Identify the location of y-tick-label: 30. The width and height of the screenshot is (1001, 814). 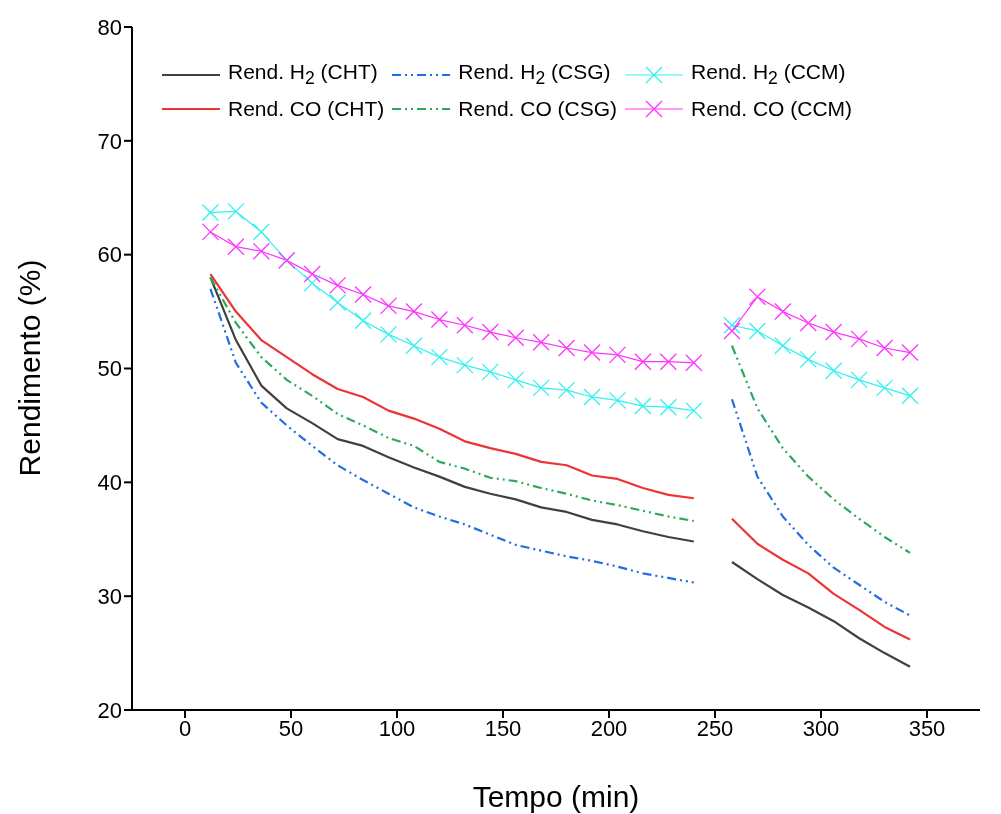
(109, 596).